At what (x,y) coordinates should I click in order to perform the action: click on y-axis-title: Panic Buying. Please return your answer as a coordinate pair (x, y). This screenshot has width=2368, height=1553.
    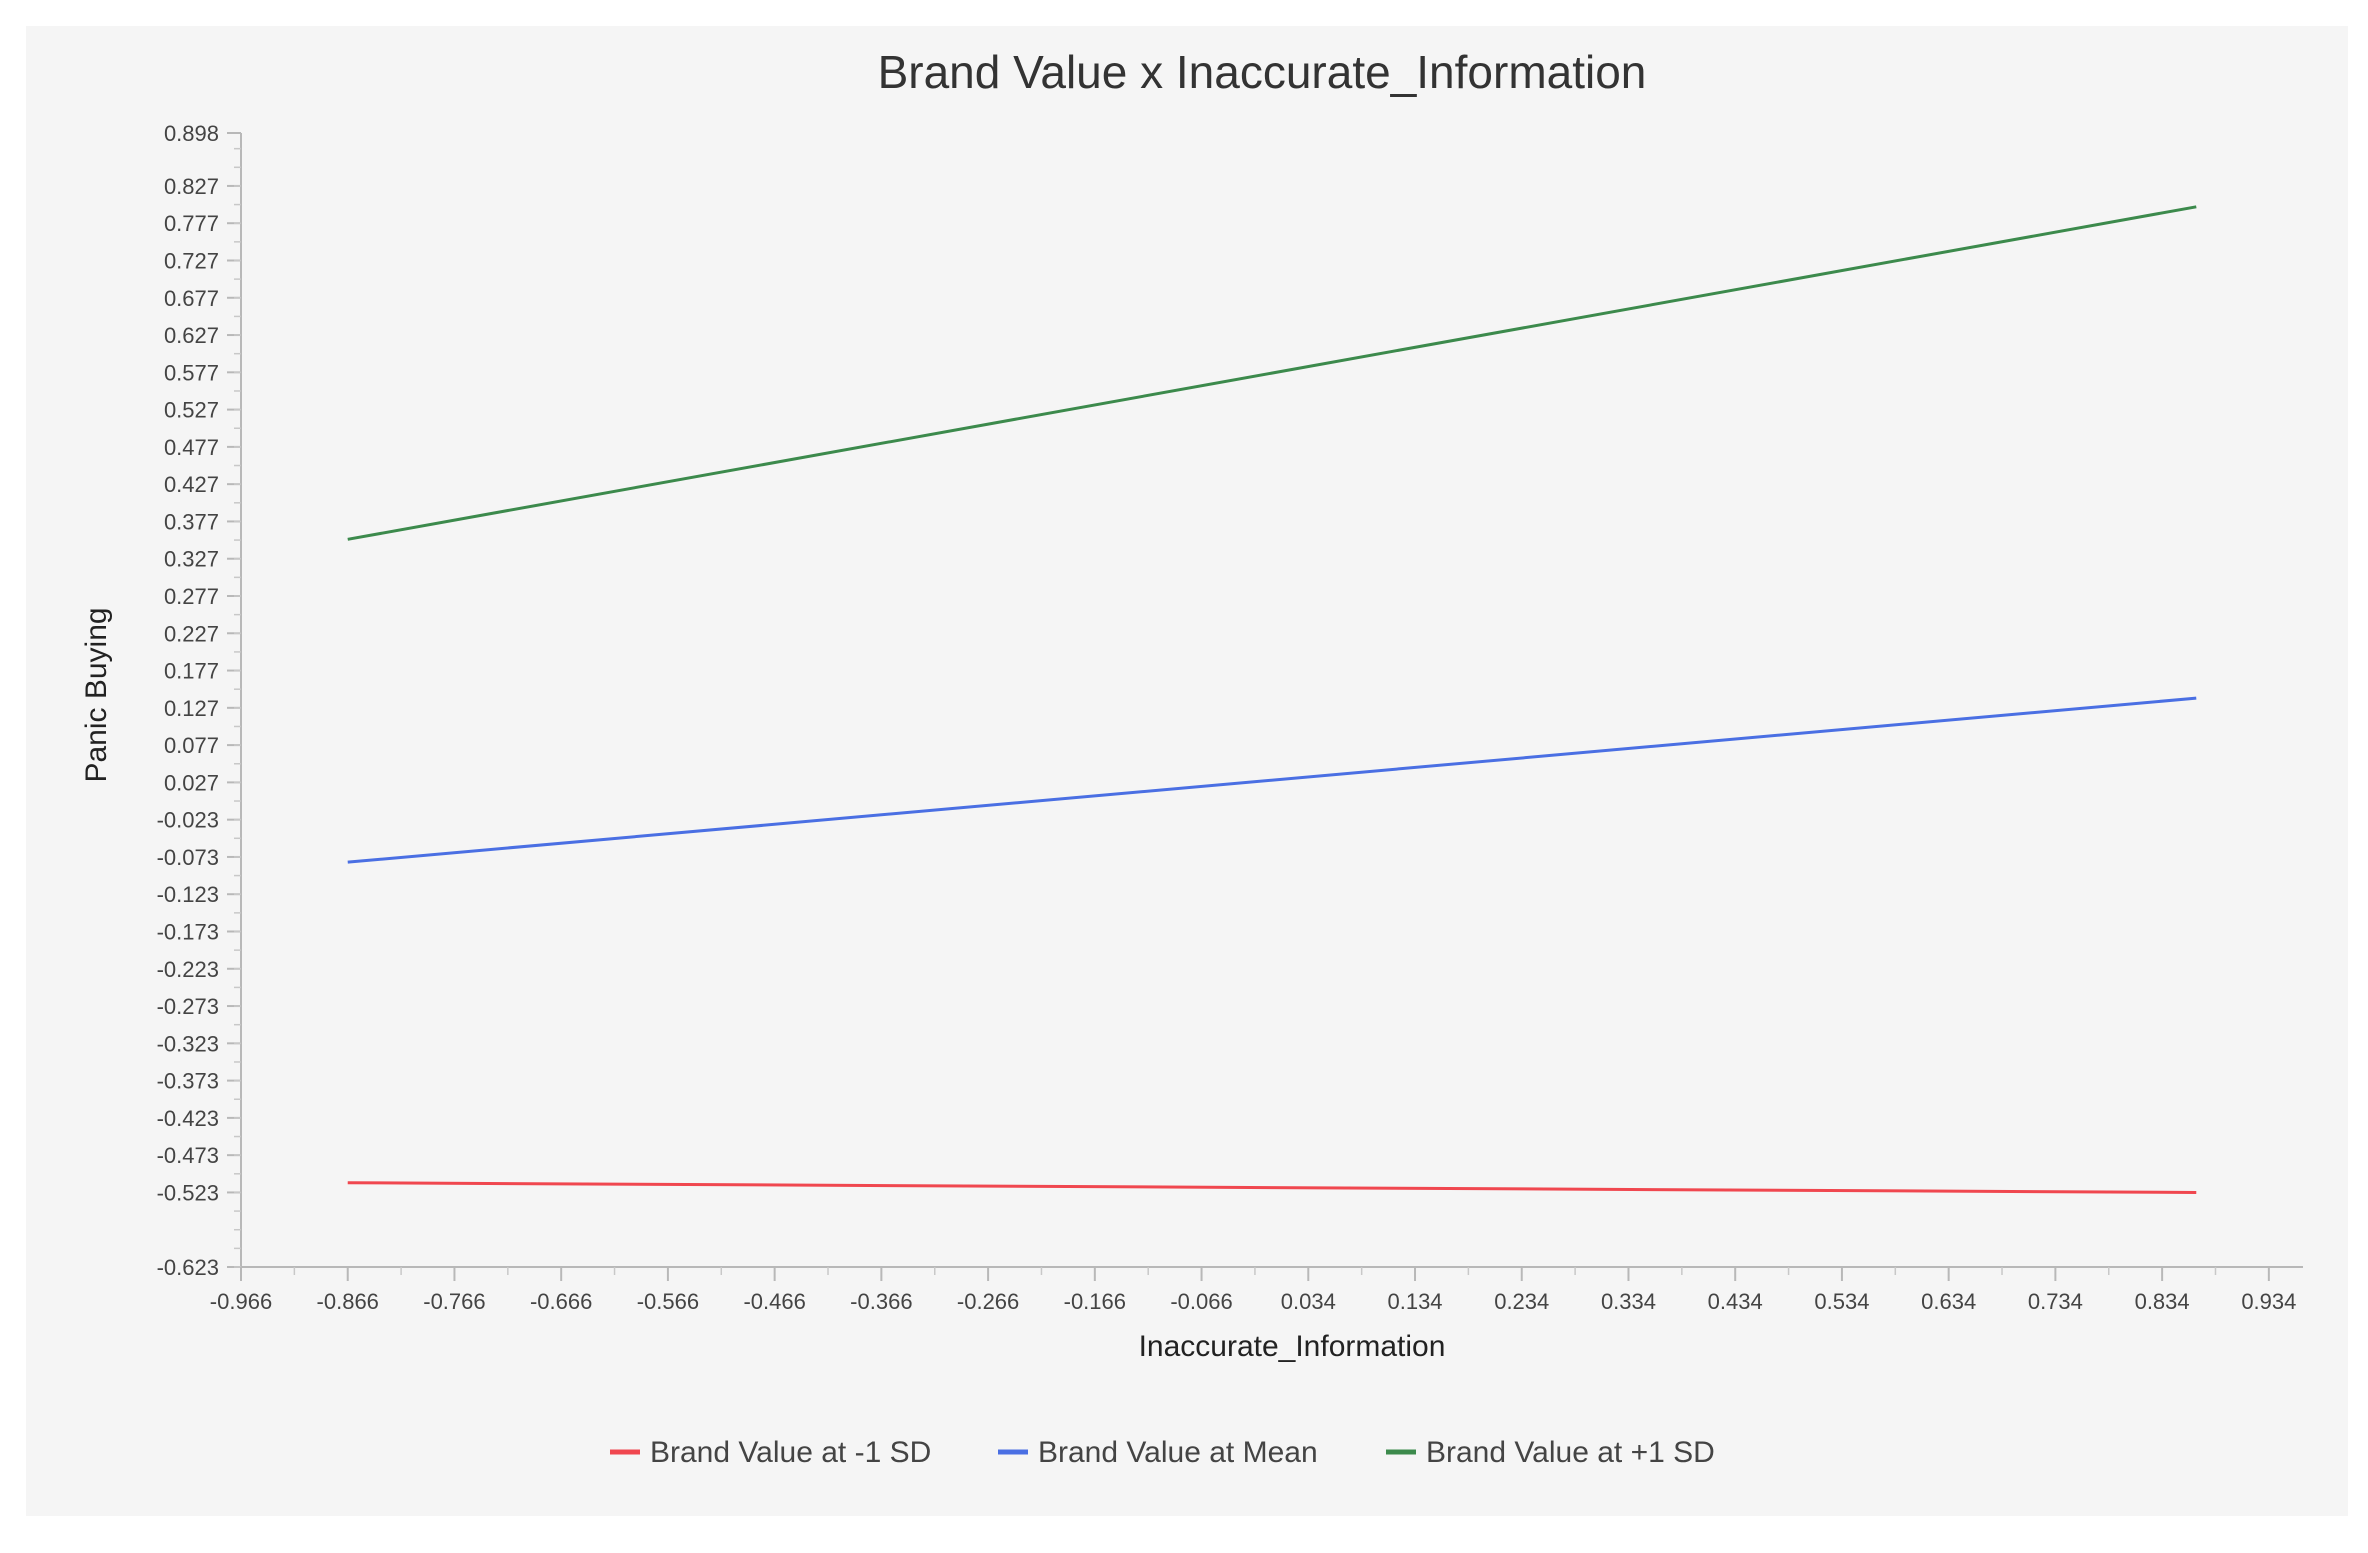
    Looking at the image, I should click on (96, 694).